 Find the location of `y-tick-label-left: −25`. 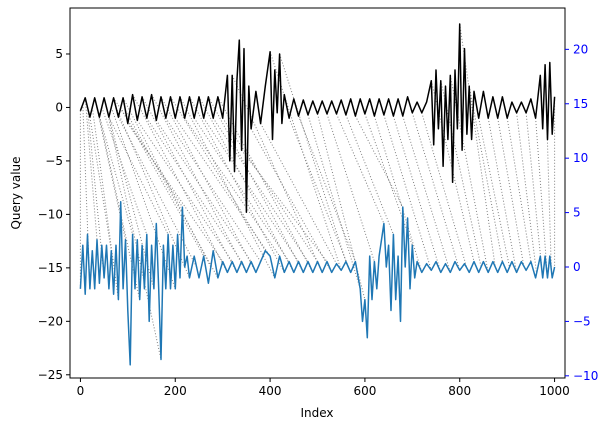

y-tick-label-left: −25 is located at coordinates (50, 375).